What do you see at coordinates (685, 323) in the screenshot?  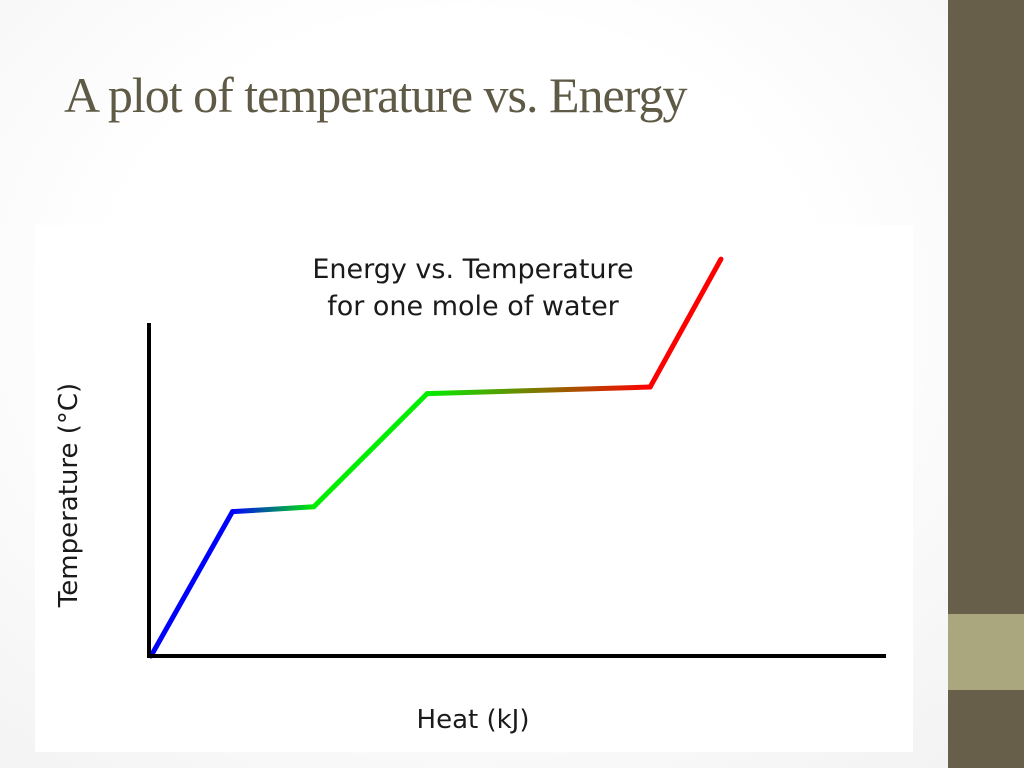 I see `series-segment-gas-heating` at bounding box center [685, 323].